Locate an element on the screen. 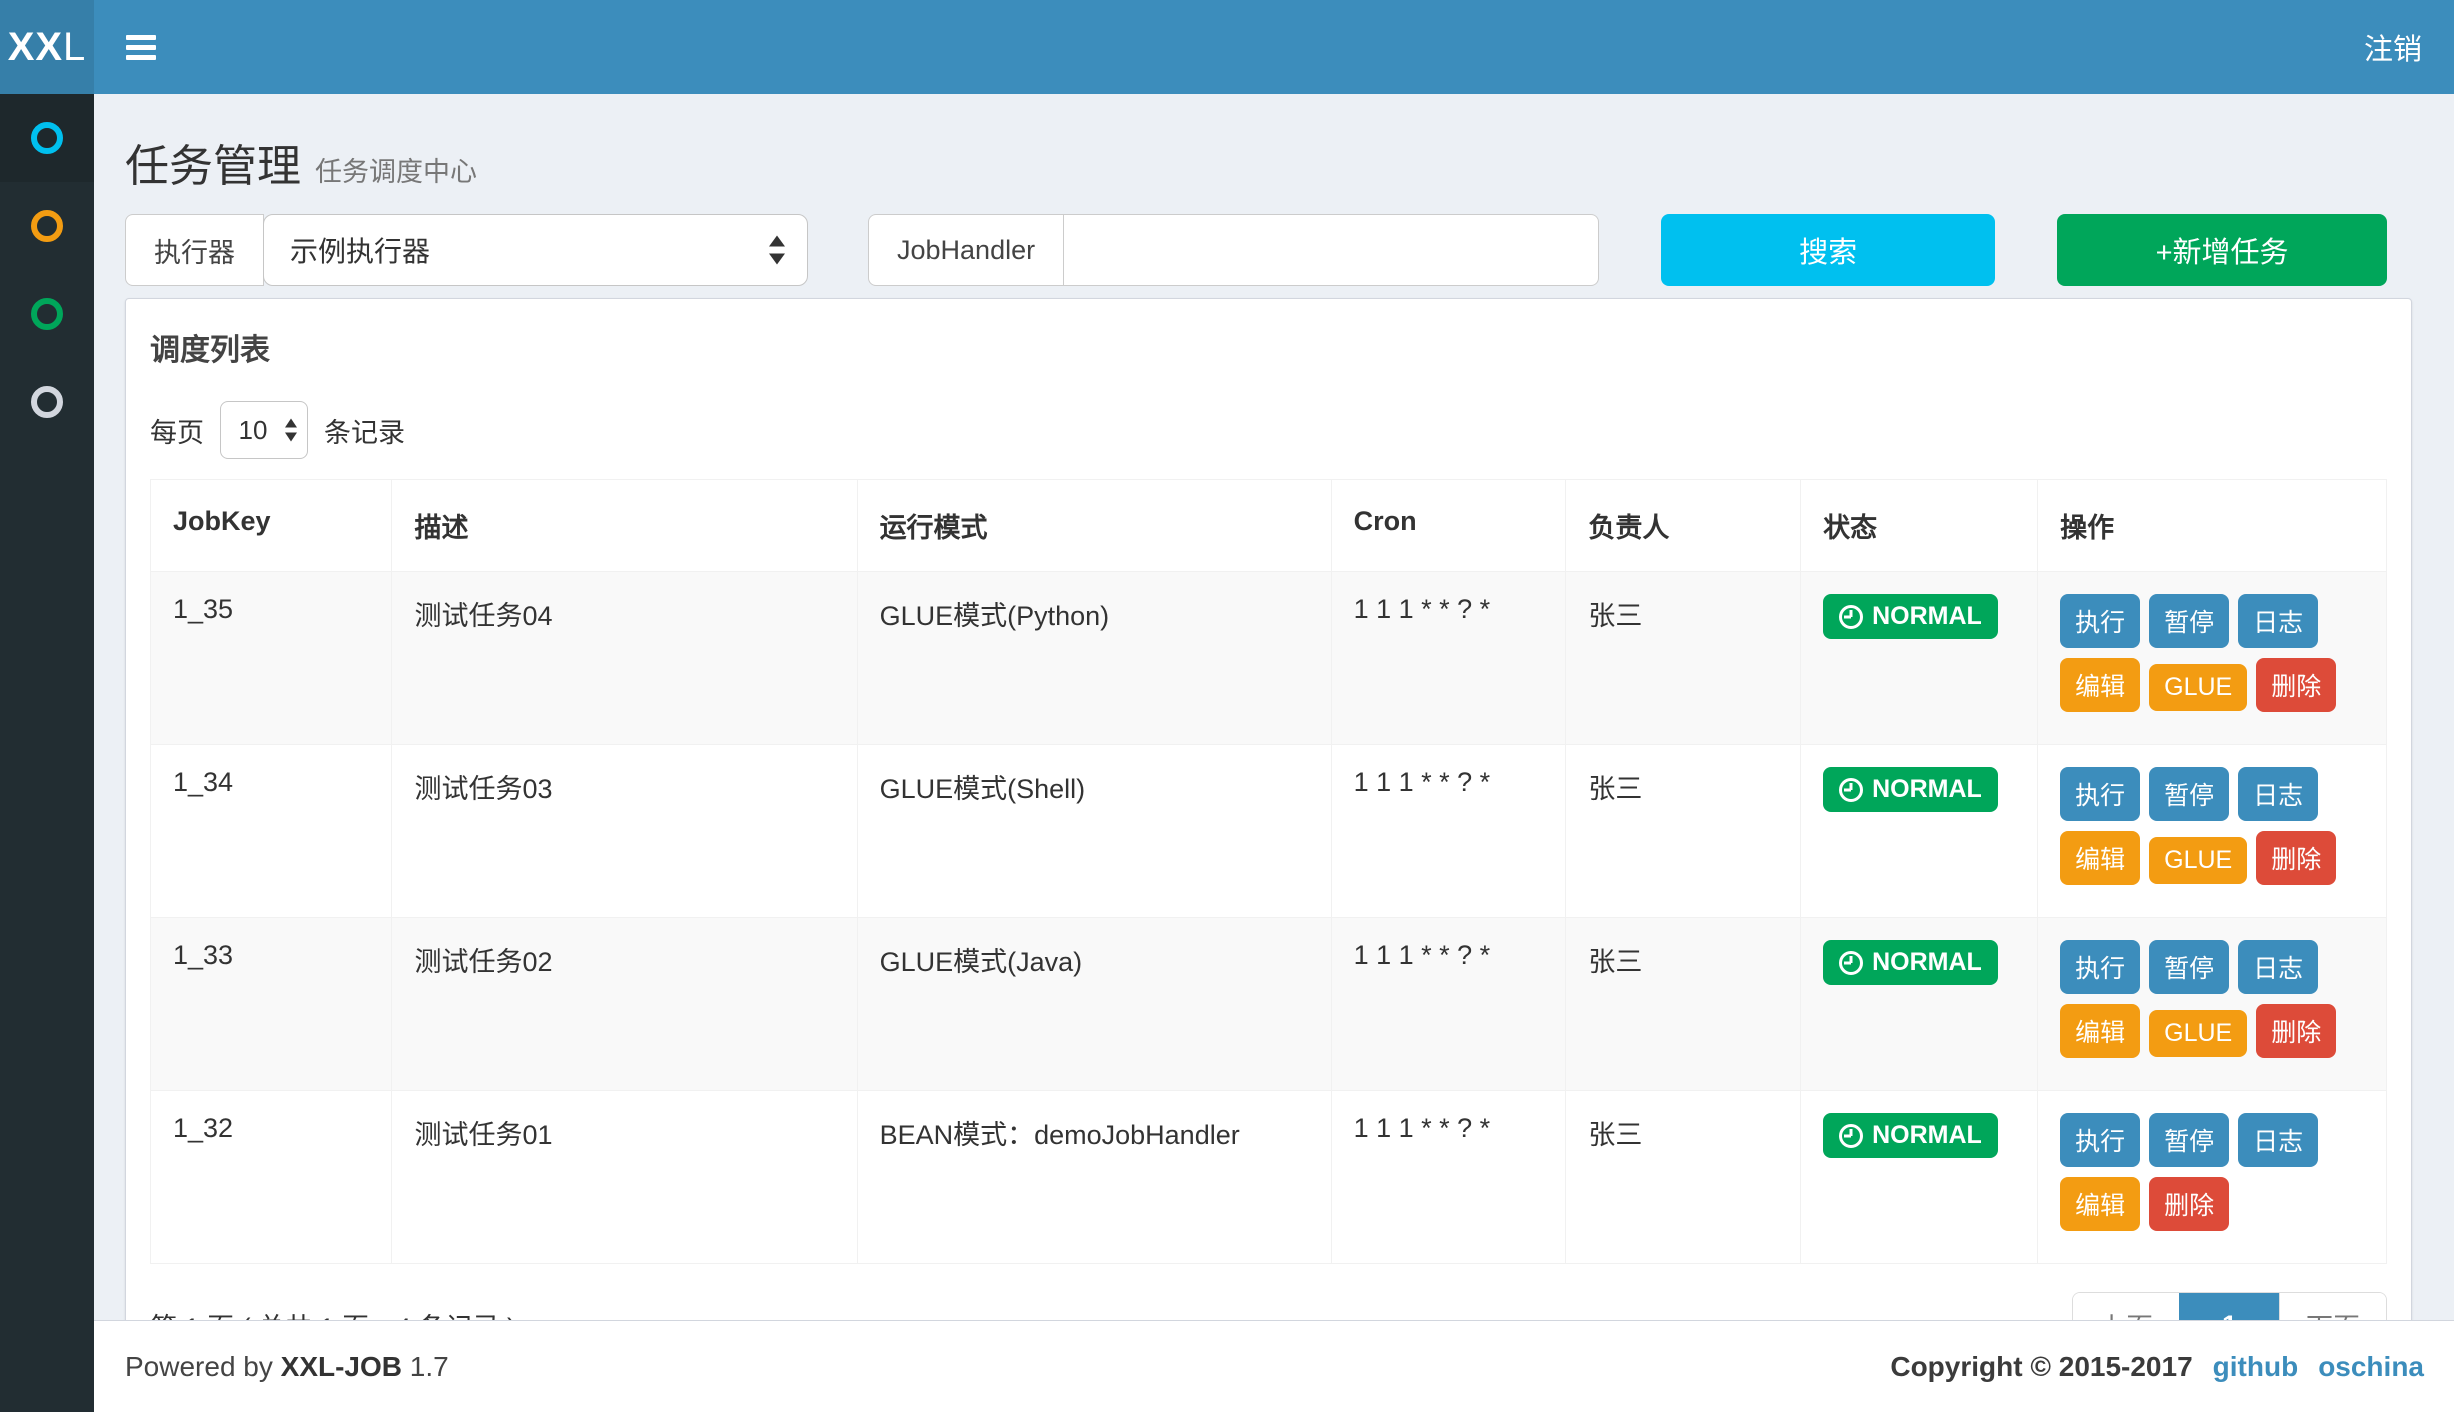 The height and width of the screenshot is (1412, 2454). logo-text-bold: XX is located at coordinates (35, 46).